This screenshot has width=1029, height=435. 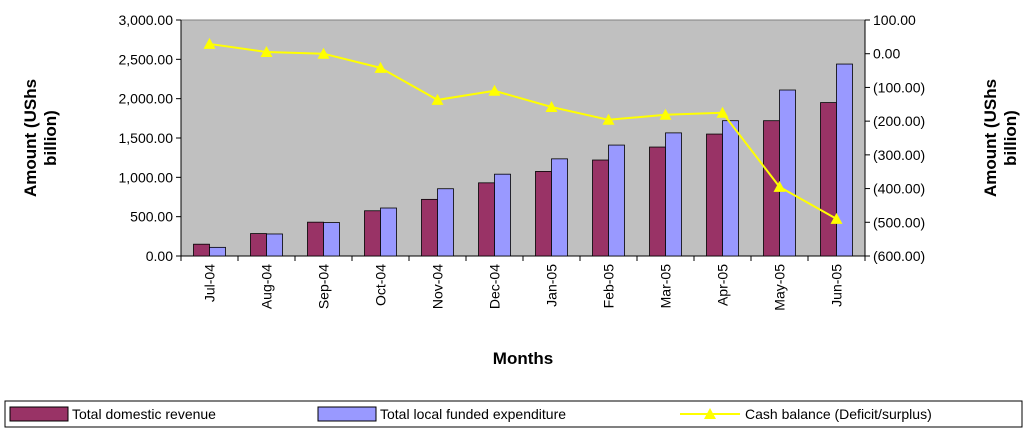 I want to click on y2-tick-label: 0.00, so click(x=886, y=54).